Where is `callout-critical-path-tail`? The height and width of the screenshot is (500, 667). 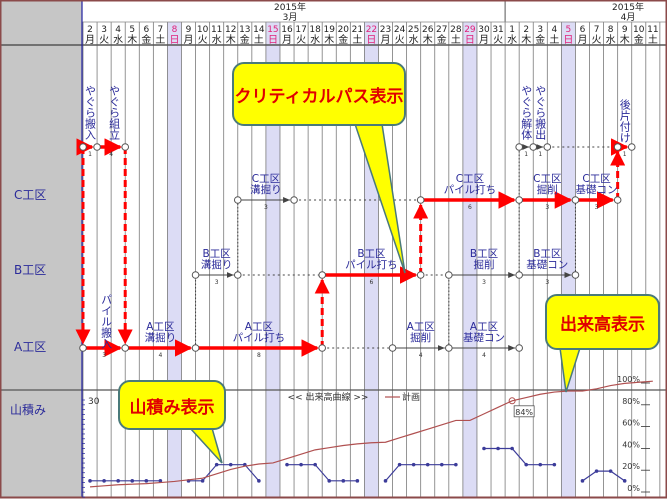 callout-critical-path-tail is located at coordinates (379, 198).